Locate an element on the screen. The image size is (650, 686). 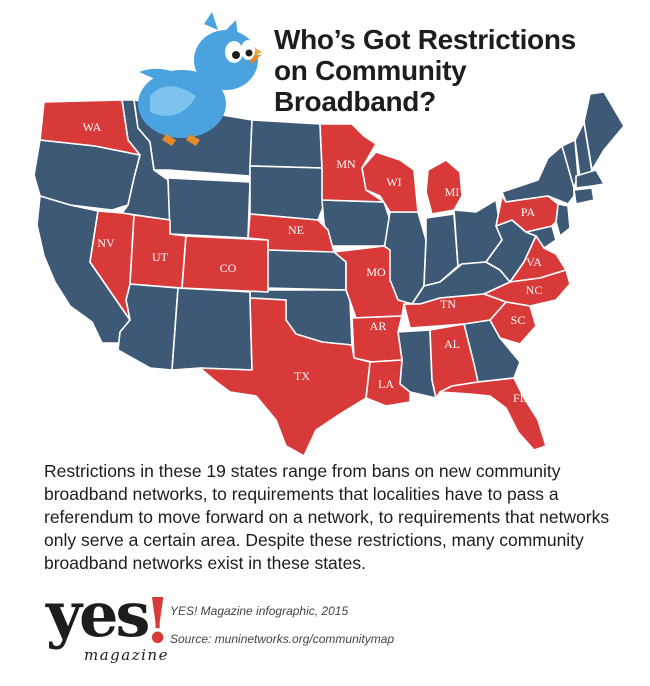
state-nd is located at coordinates (286, 144).